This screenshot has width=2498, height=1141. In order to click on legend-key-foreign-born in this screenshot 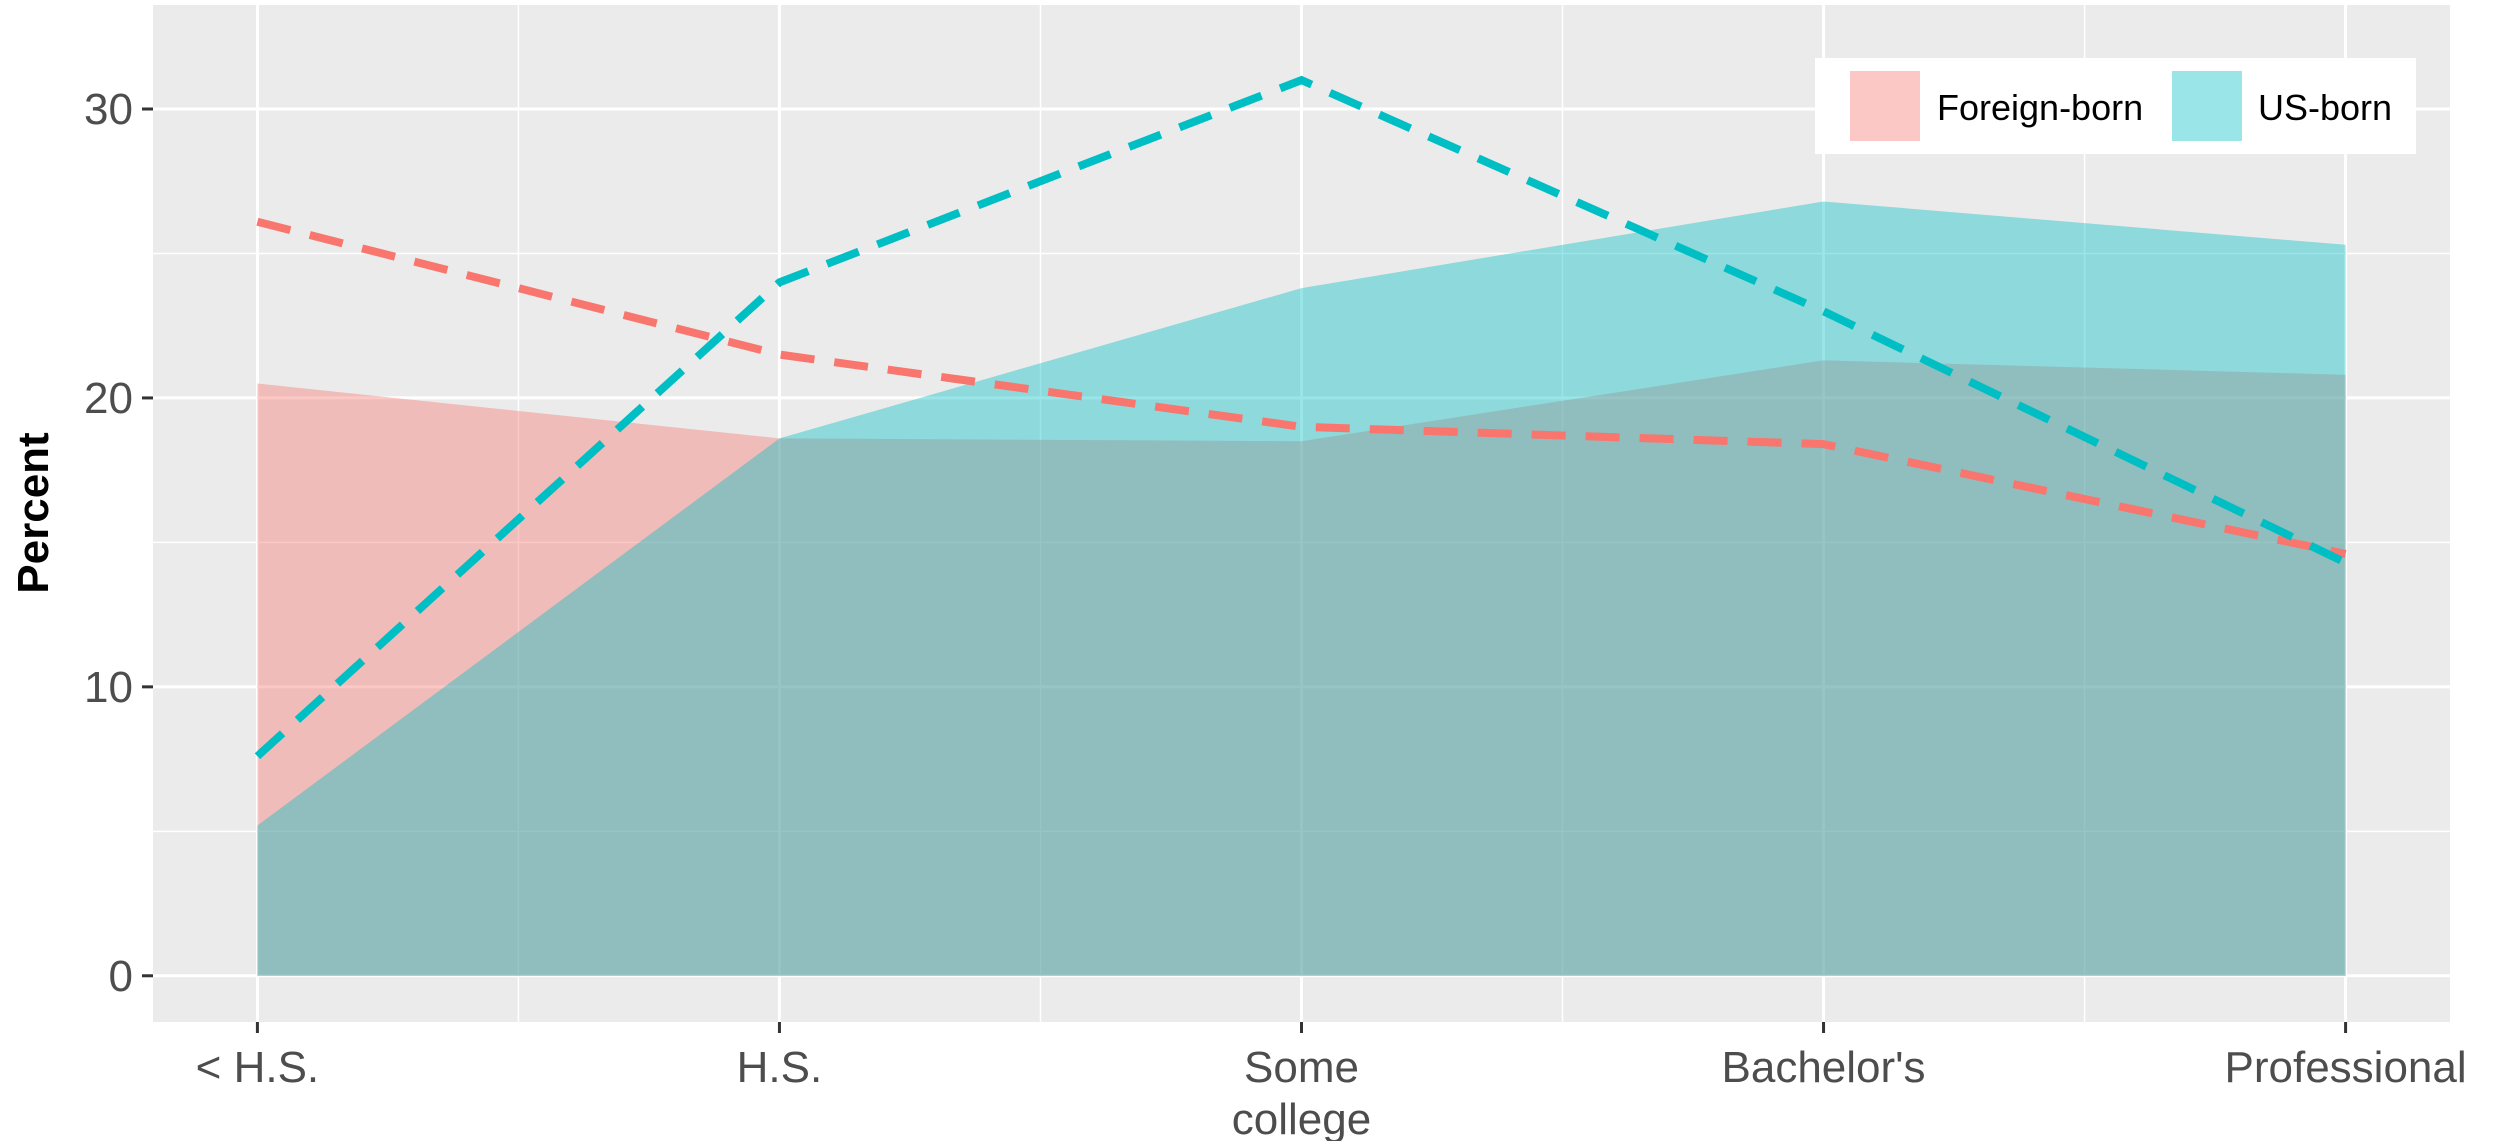, I will do `click(1885, 106)`.